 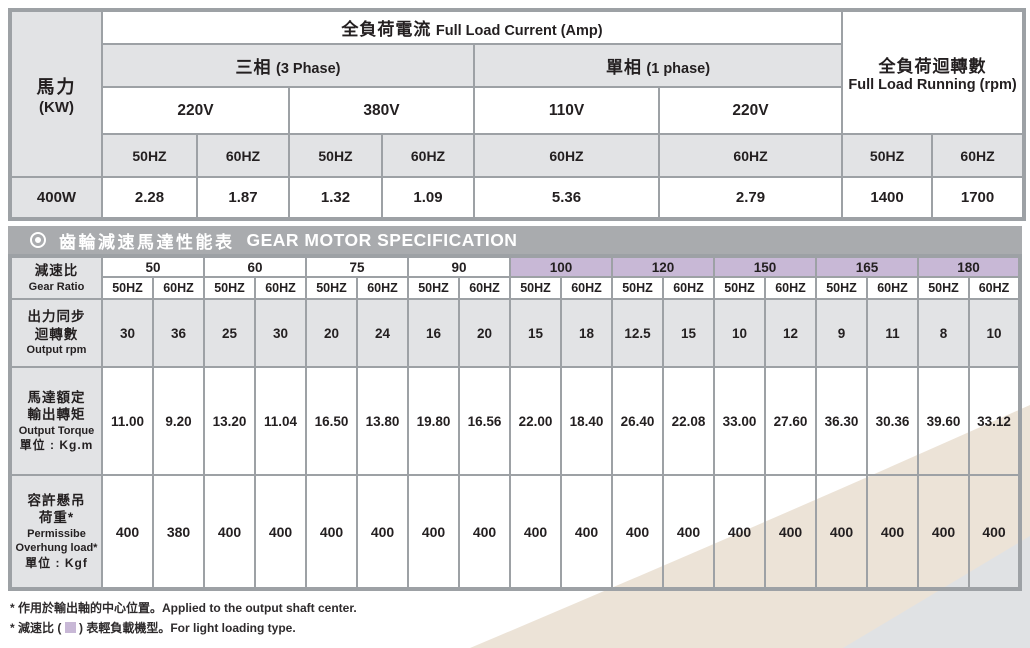 What do you see at coordinates (433, 333) in the screenshot?
I see `output-rpm-cell: 16` at bounding box center [433, 333].